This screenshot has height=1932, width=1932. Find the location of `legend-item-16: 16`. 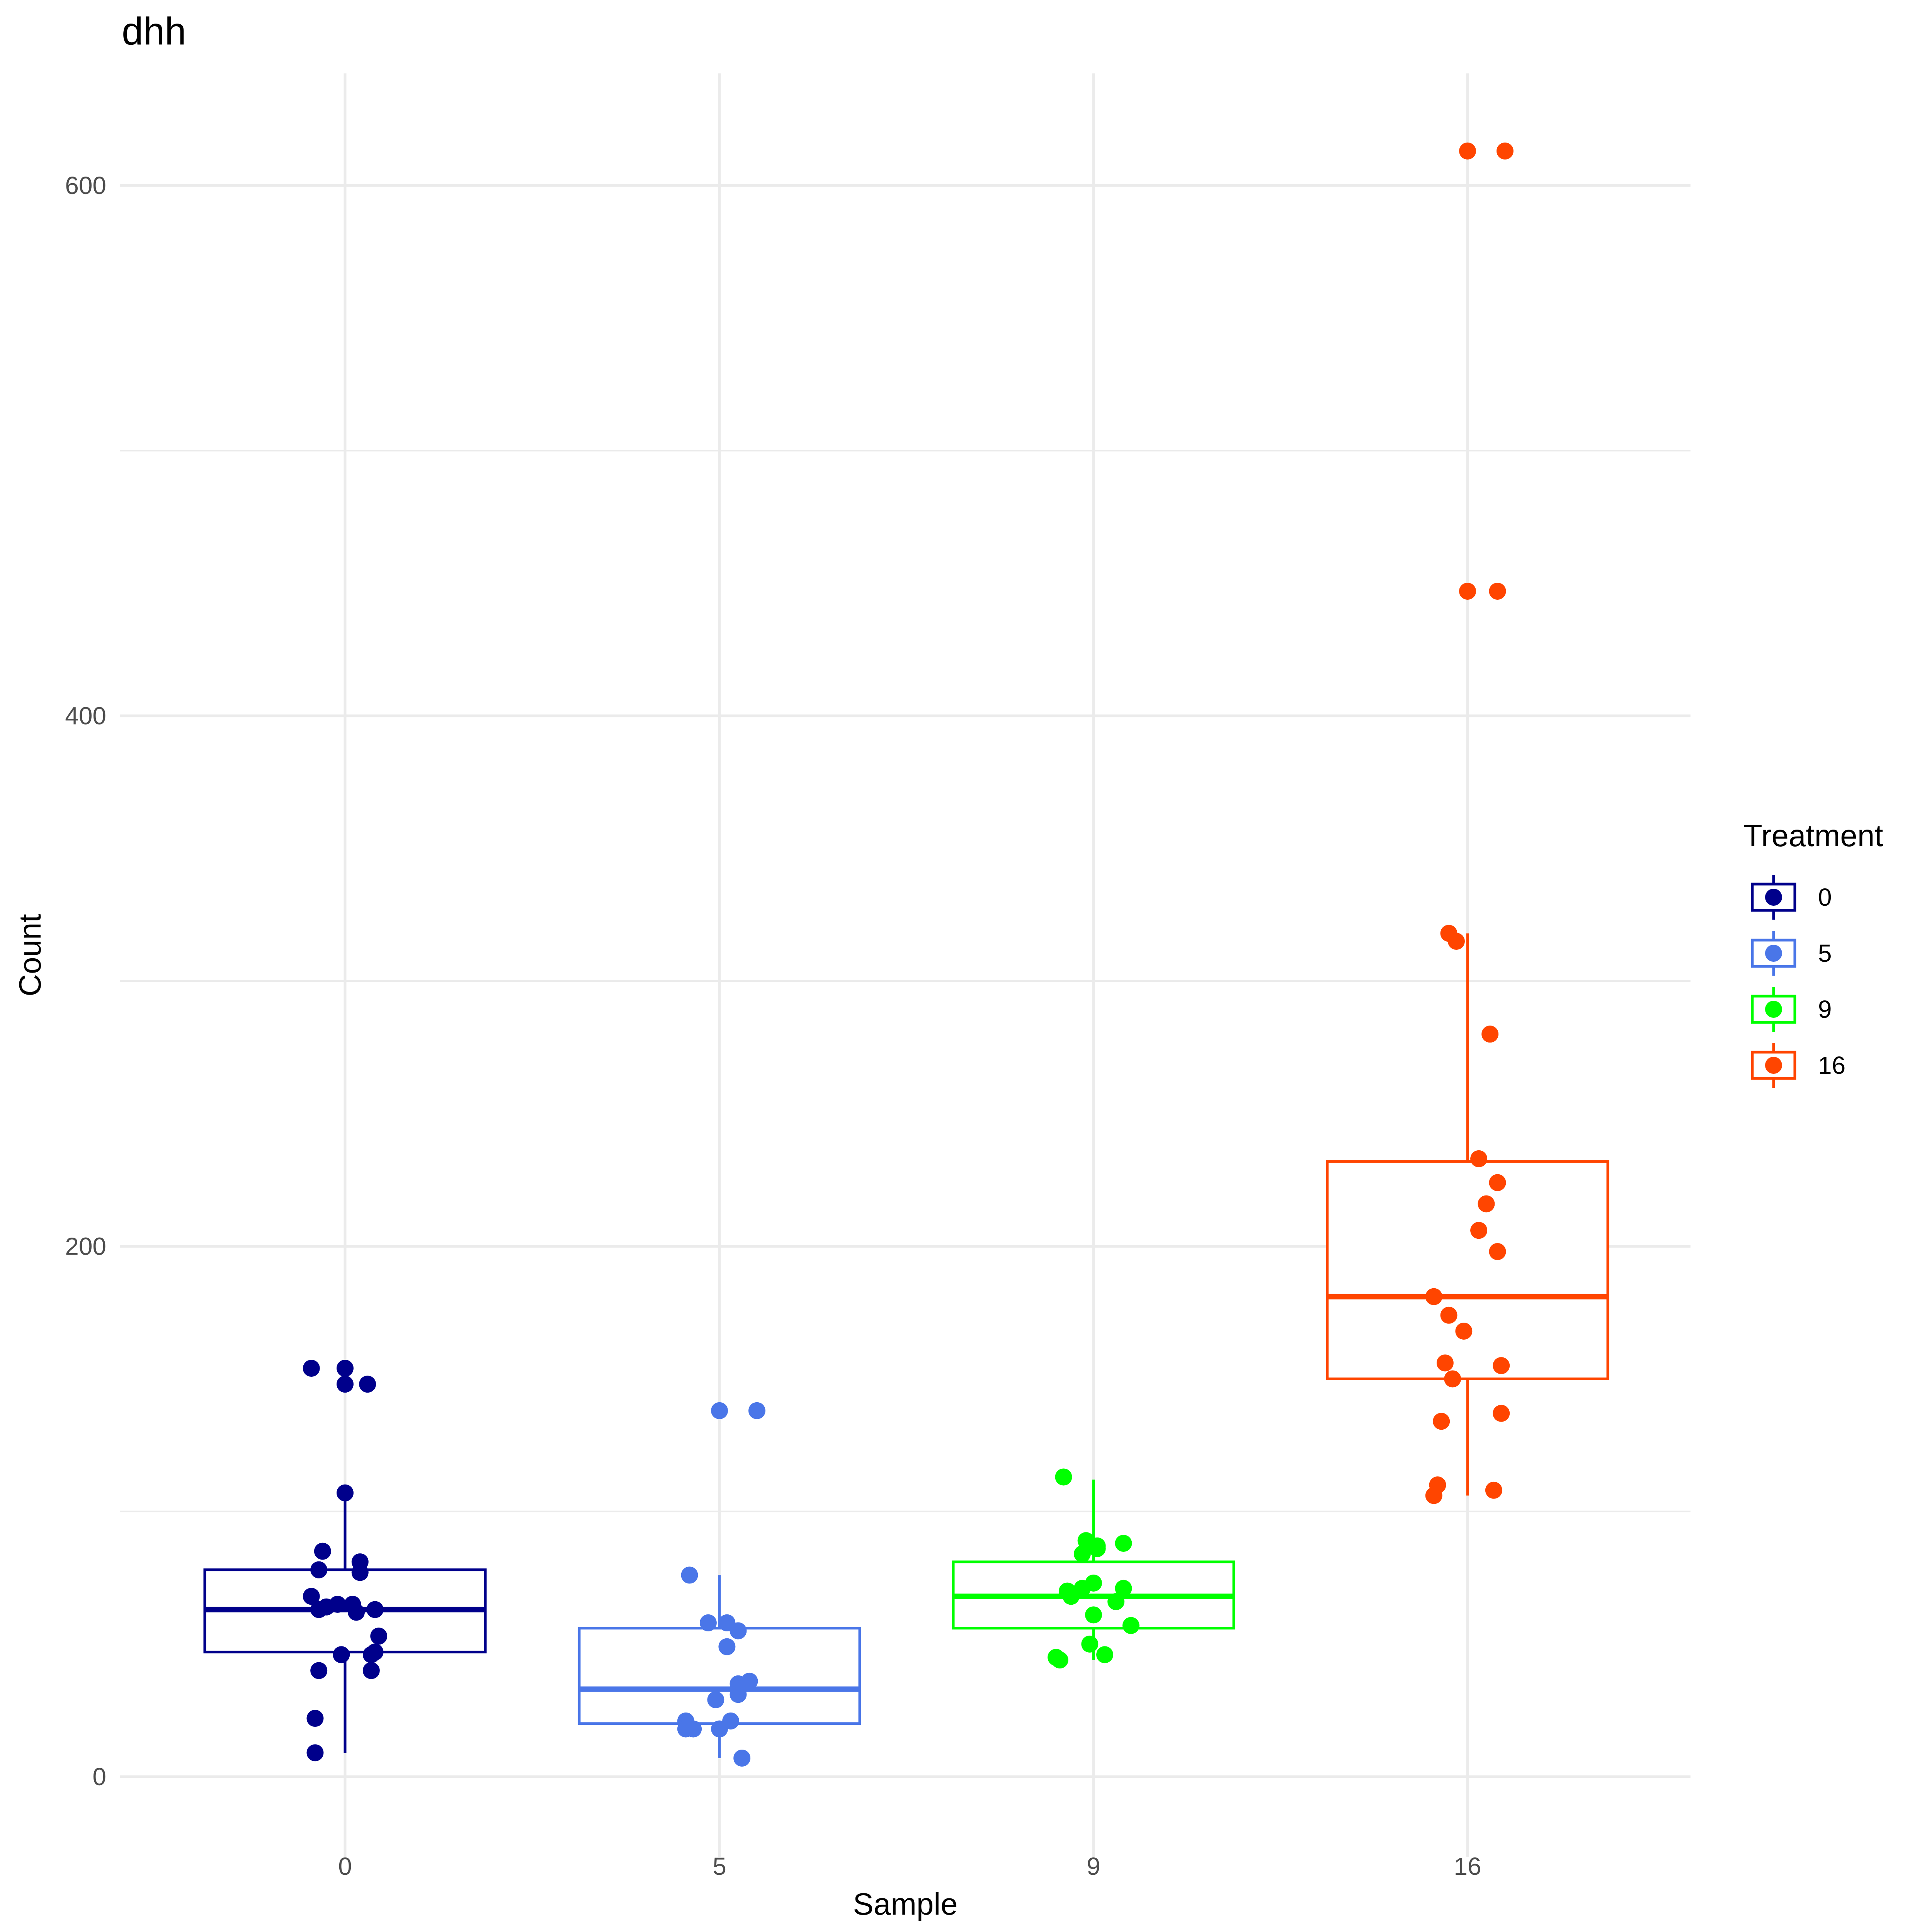

legend-item-16: 16 is located at coordinates (1798, 1065).